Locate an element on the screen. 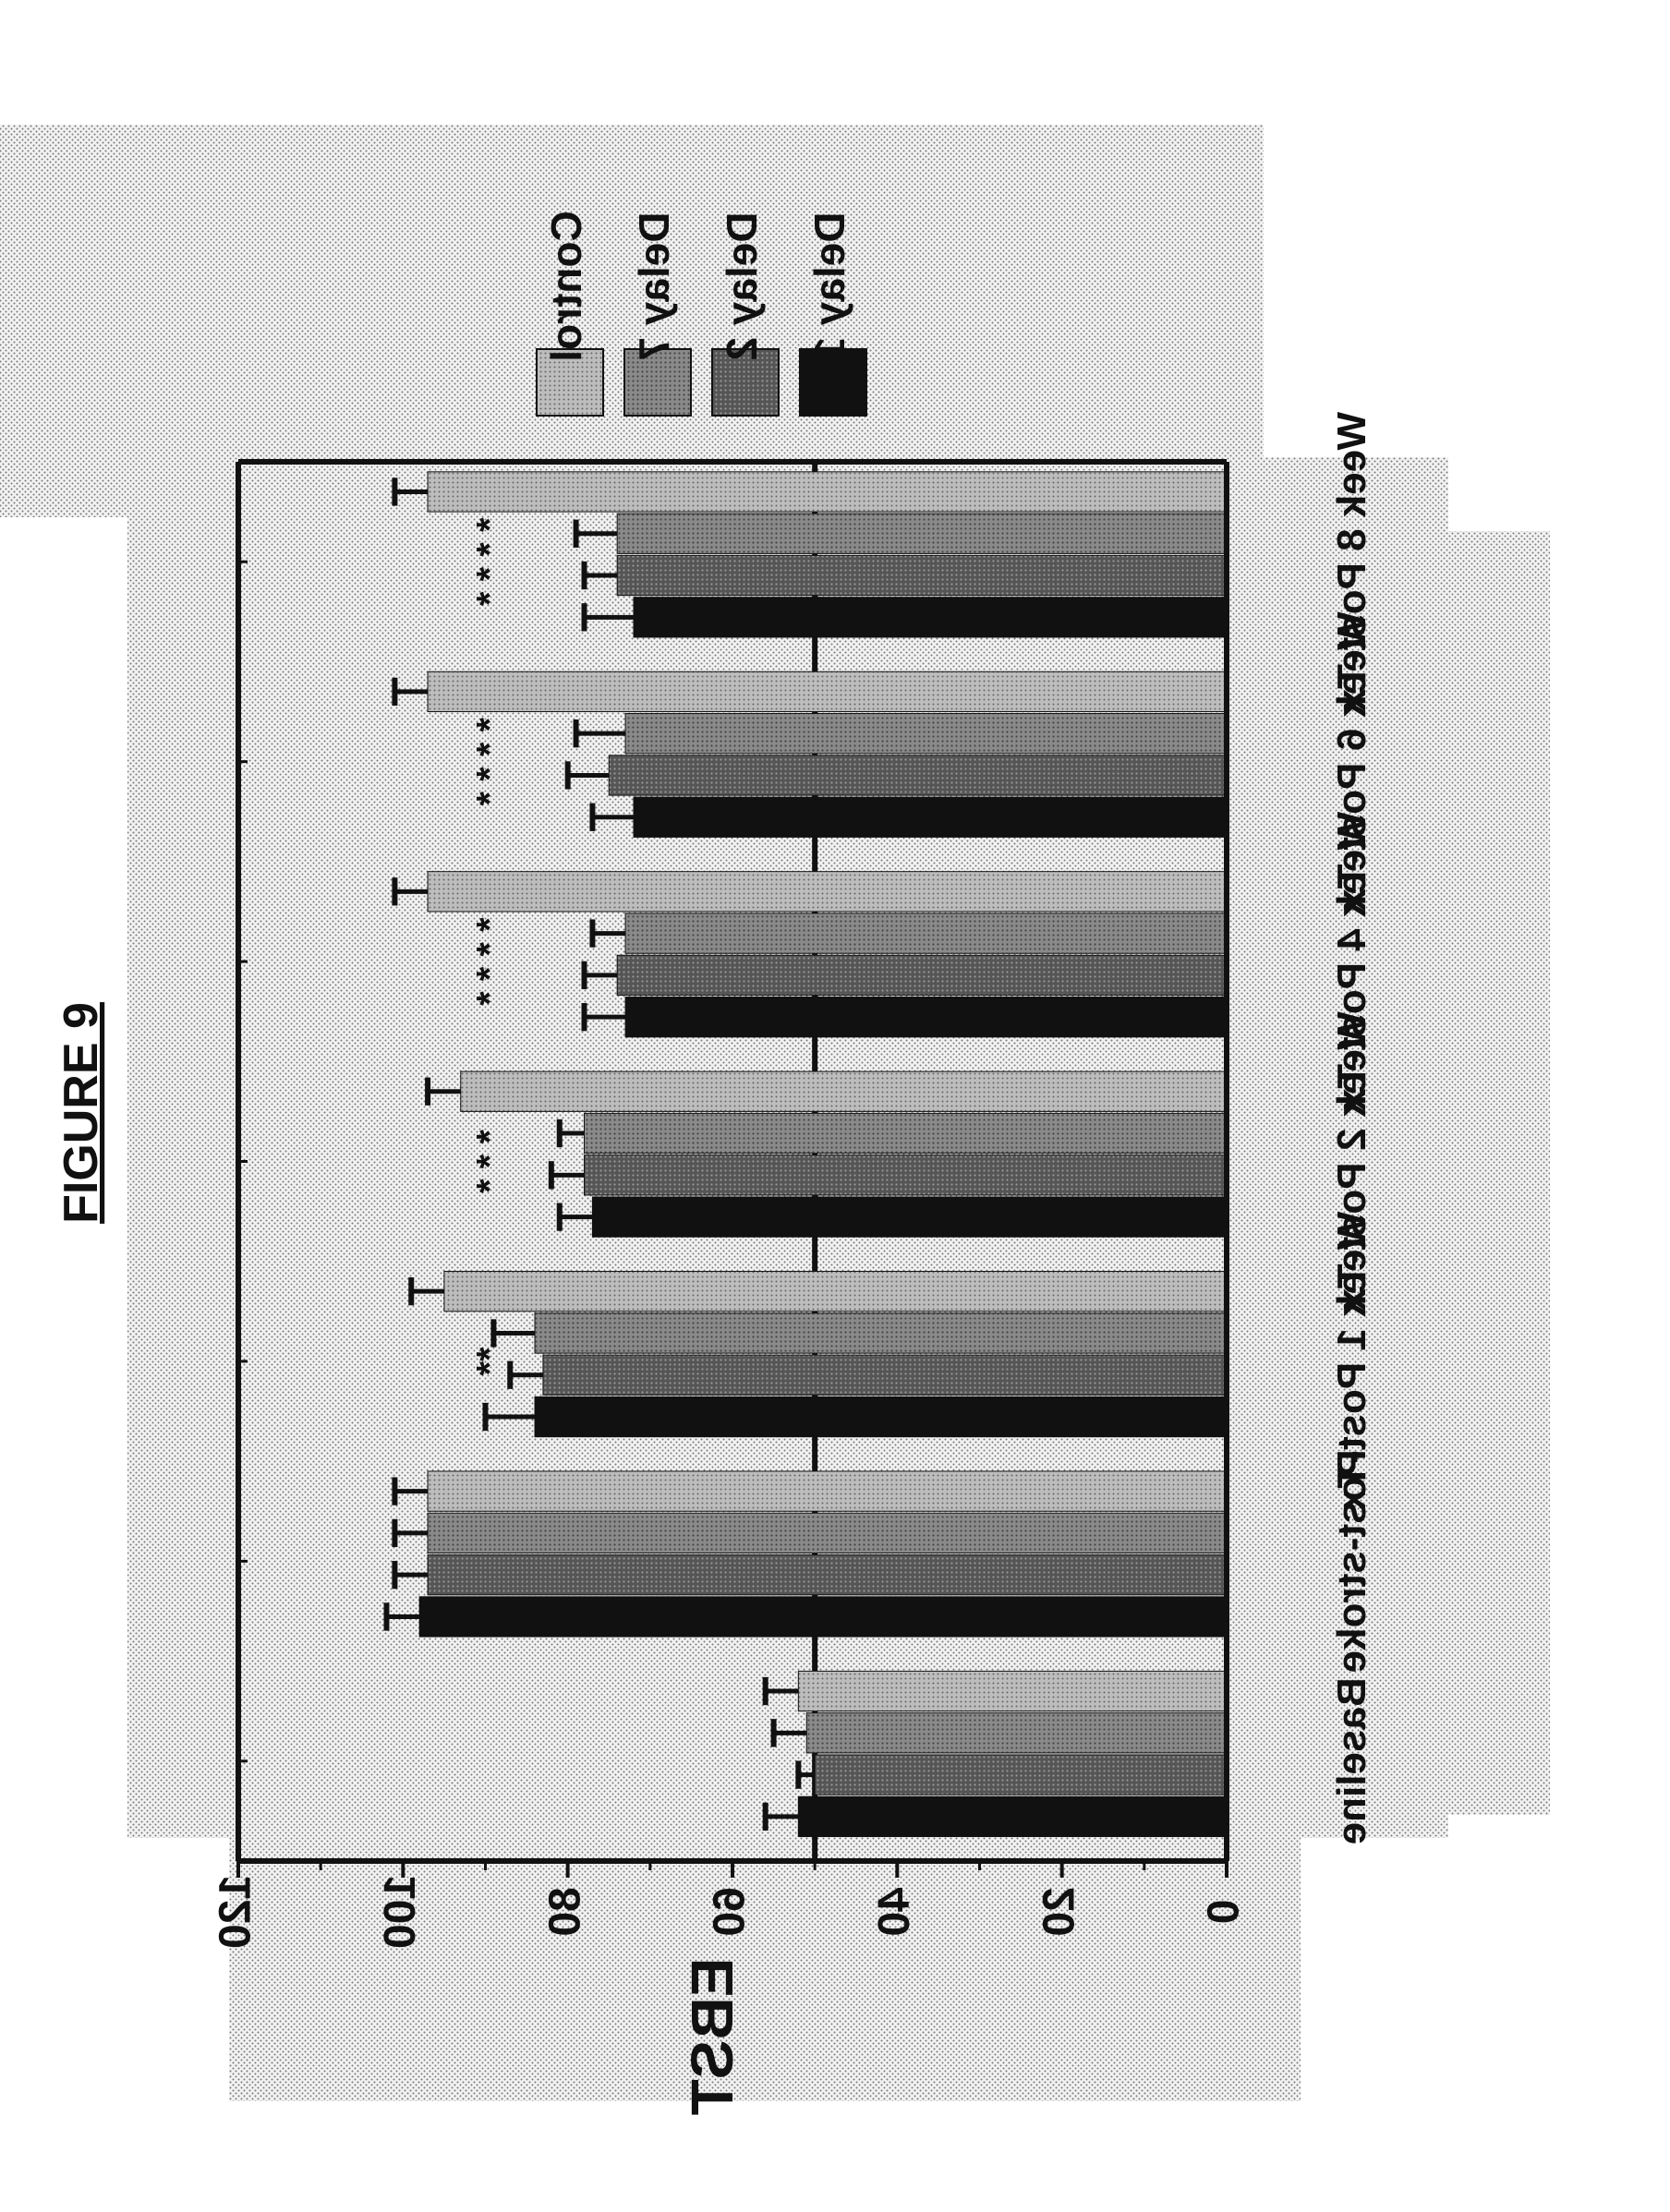  category-label: Week 1 Post-Tx is located at coordinates (1351, 1362).